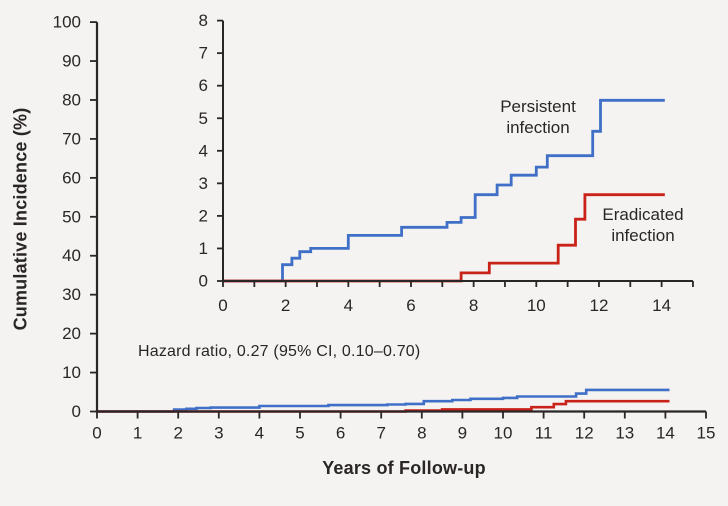 Image resolution: width=728 pixels, height=506 pixels. I want to click on hazard-ratio-annotation: Hazard ratio, 0.27 (95% CI, 0.10–0.70), so click(279, 351).